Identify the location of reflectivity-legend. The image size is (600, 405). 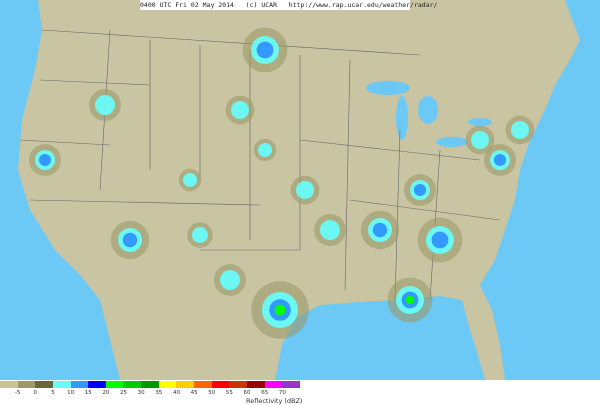
(150, 384).